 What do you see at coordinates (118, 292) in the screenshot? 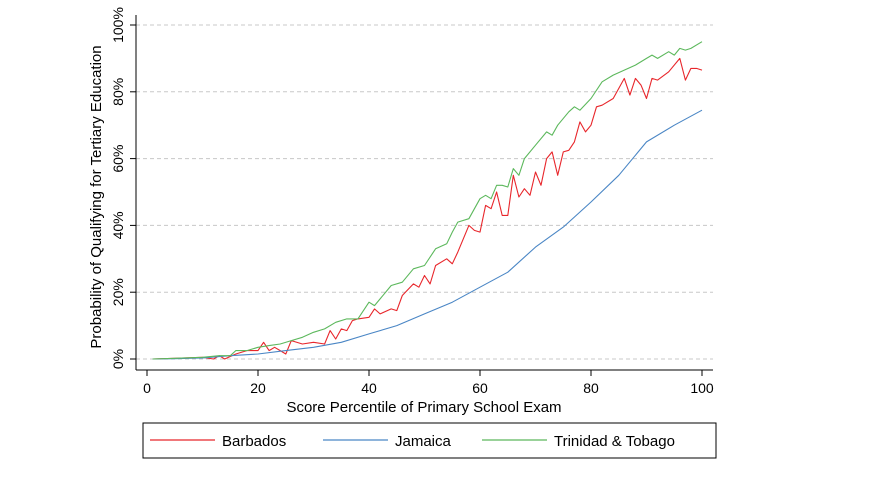
I see `y-tick-label: 20%` at bounding box center [118, 292].